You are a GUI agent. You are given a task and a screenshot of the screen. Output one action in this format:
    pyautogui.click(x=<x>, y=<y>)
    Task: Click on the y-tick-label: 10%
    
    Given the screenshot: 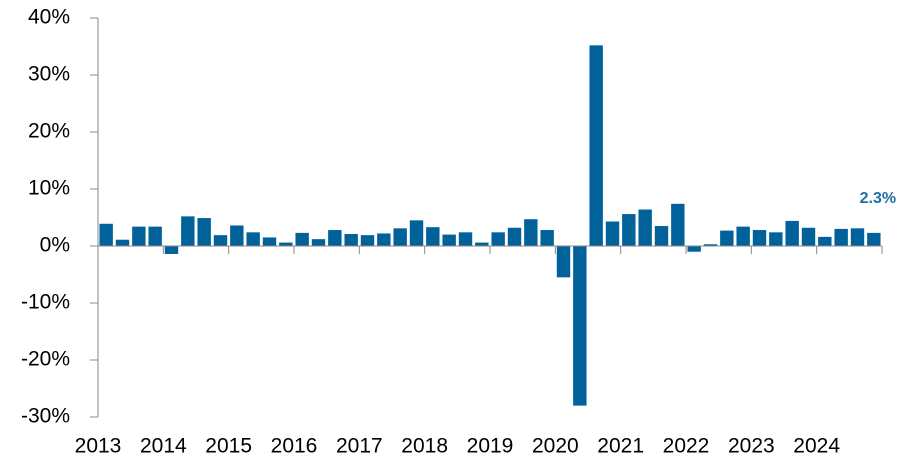 What is the action you would take?
    pyautogui.click(x=49, y=188)
    